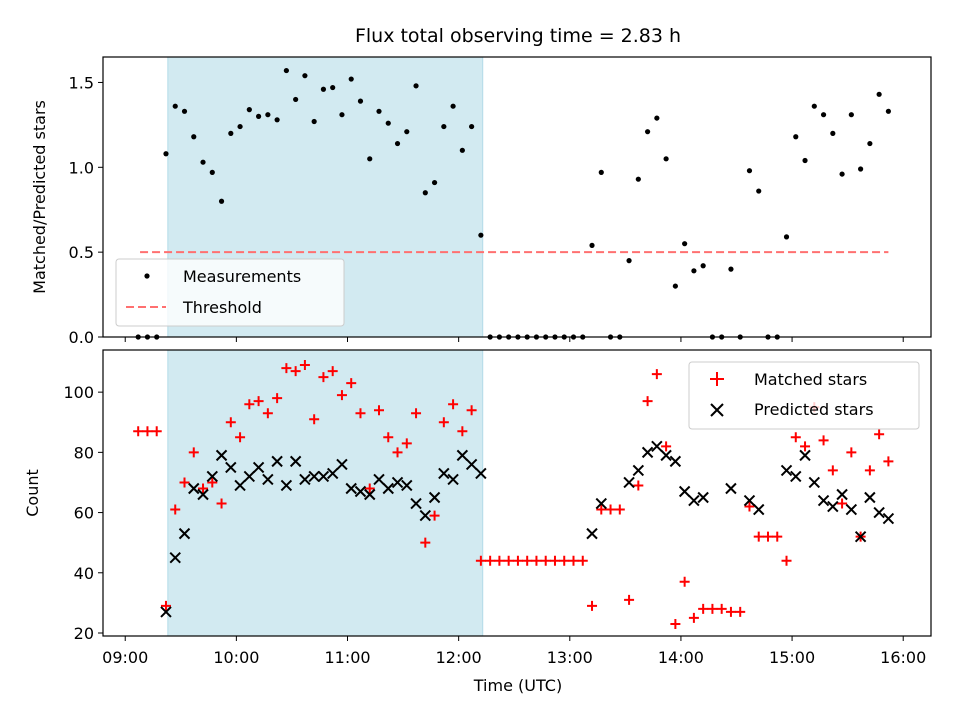 This screenshot has height=720, width=960. I want to click on y-tick-label: 100, so click(78, 392).